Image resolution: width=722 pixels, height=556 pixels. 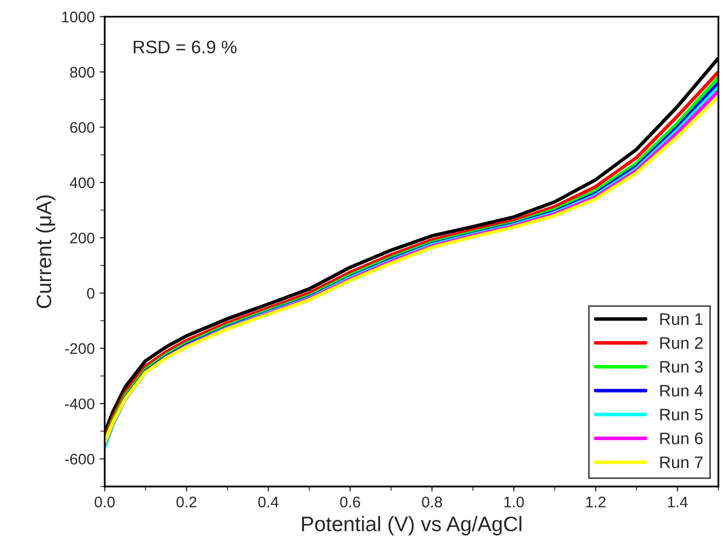 What do you see at coordinates (90, 293) in the screenshot?
I see `y-tick-label: 0` at bounding box center [90, 293].